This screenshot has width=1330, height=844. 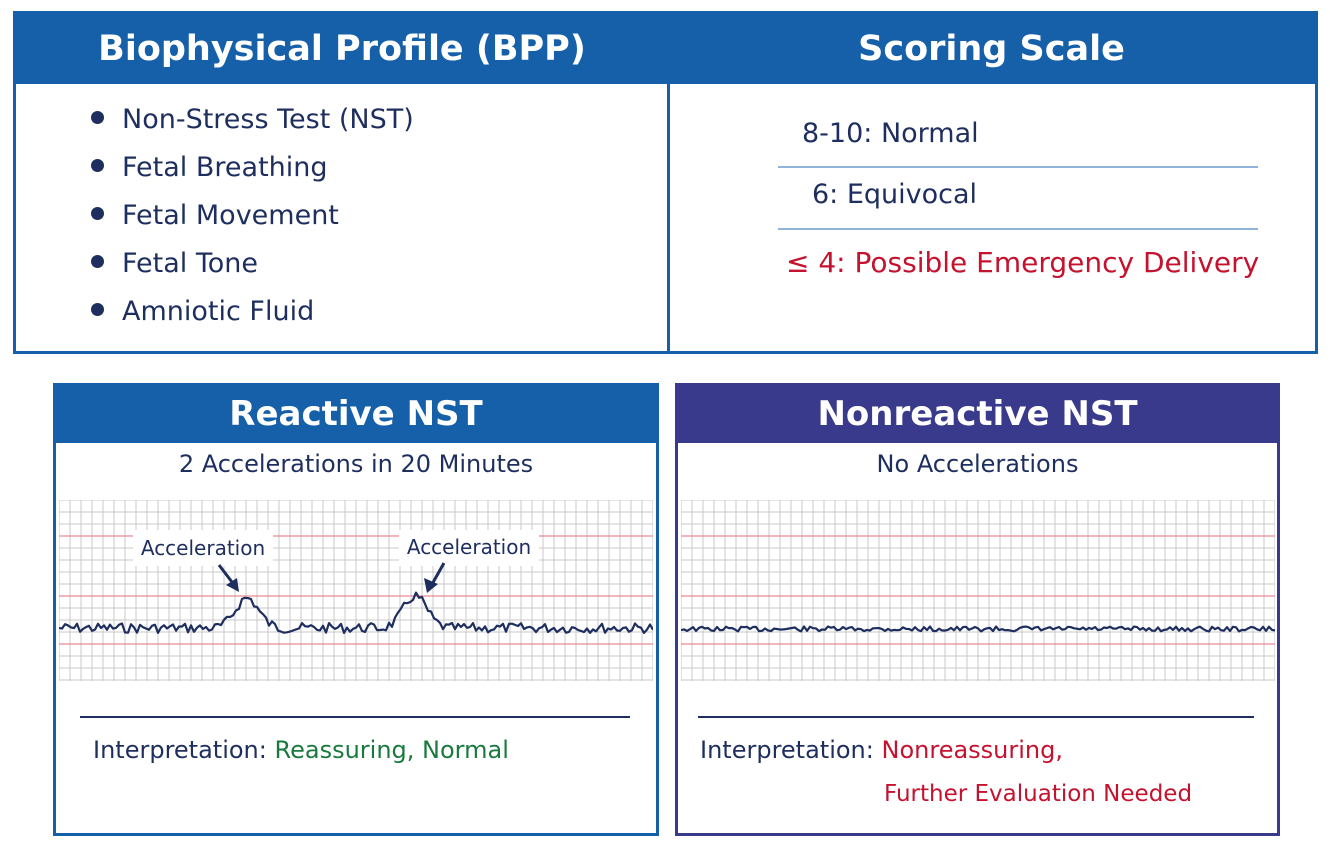 What do you see at coordinates (356, 414) in the screenshot?
I see `reactive-nst-title: Reactive NST` at bounding box center [356, 414].